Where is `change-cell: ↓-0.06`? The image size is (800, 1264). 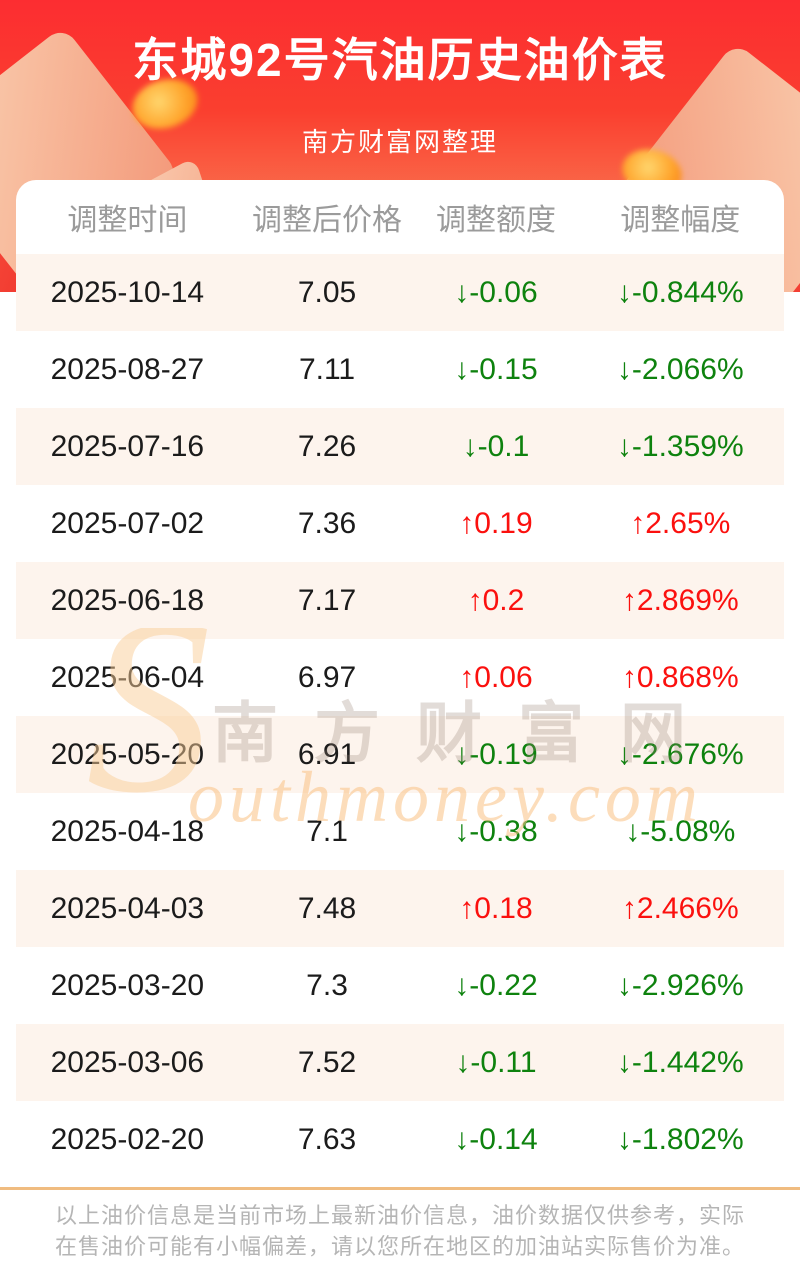 change-cell: ↓-0.06 is located at coordinates (496, 292).